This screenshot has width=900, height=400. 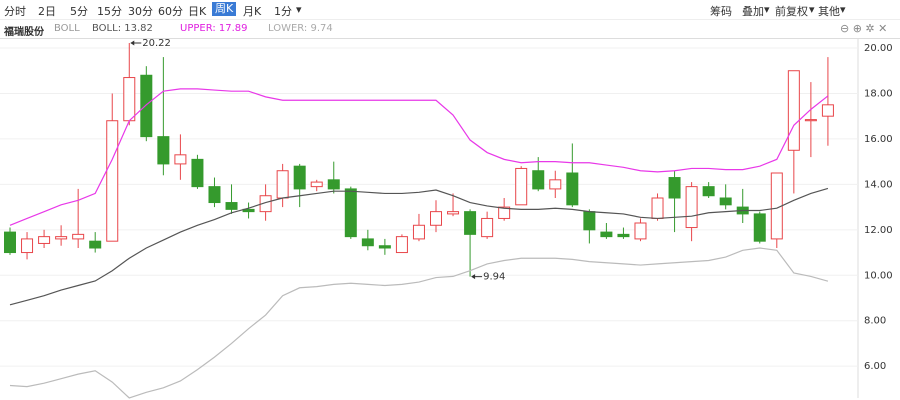 What do you see at coordinates (79, 11) in the screenshot?
I see `timeframe-tab: 5分` at bounding box center [79, 11].